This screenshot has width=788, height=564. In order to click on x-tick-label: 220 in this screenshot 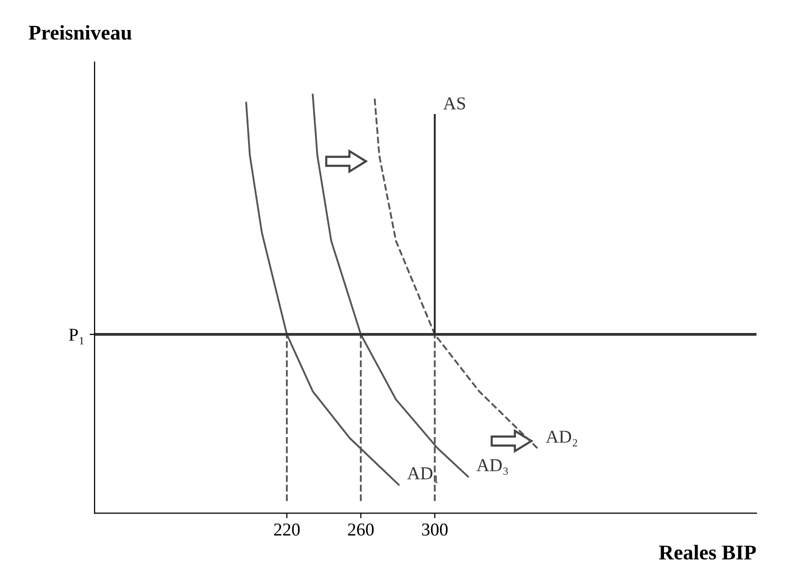, I will do `click(287, 529)`.